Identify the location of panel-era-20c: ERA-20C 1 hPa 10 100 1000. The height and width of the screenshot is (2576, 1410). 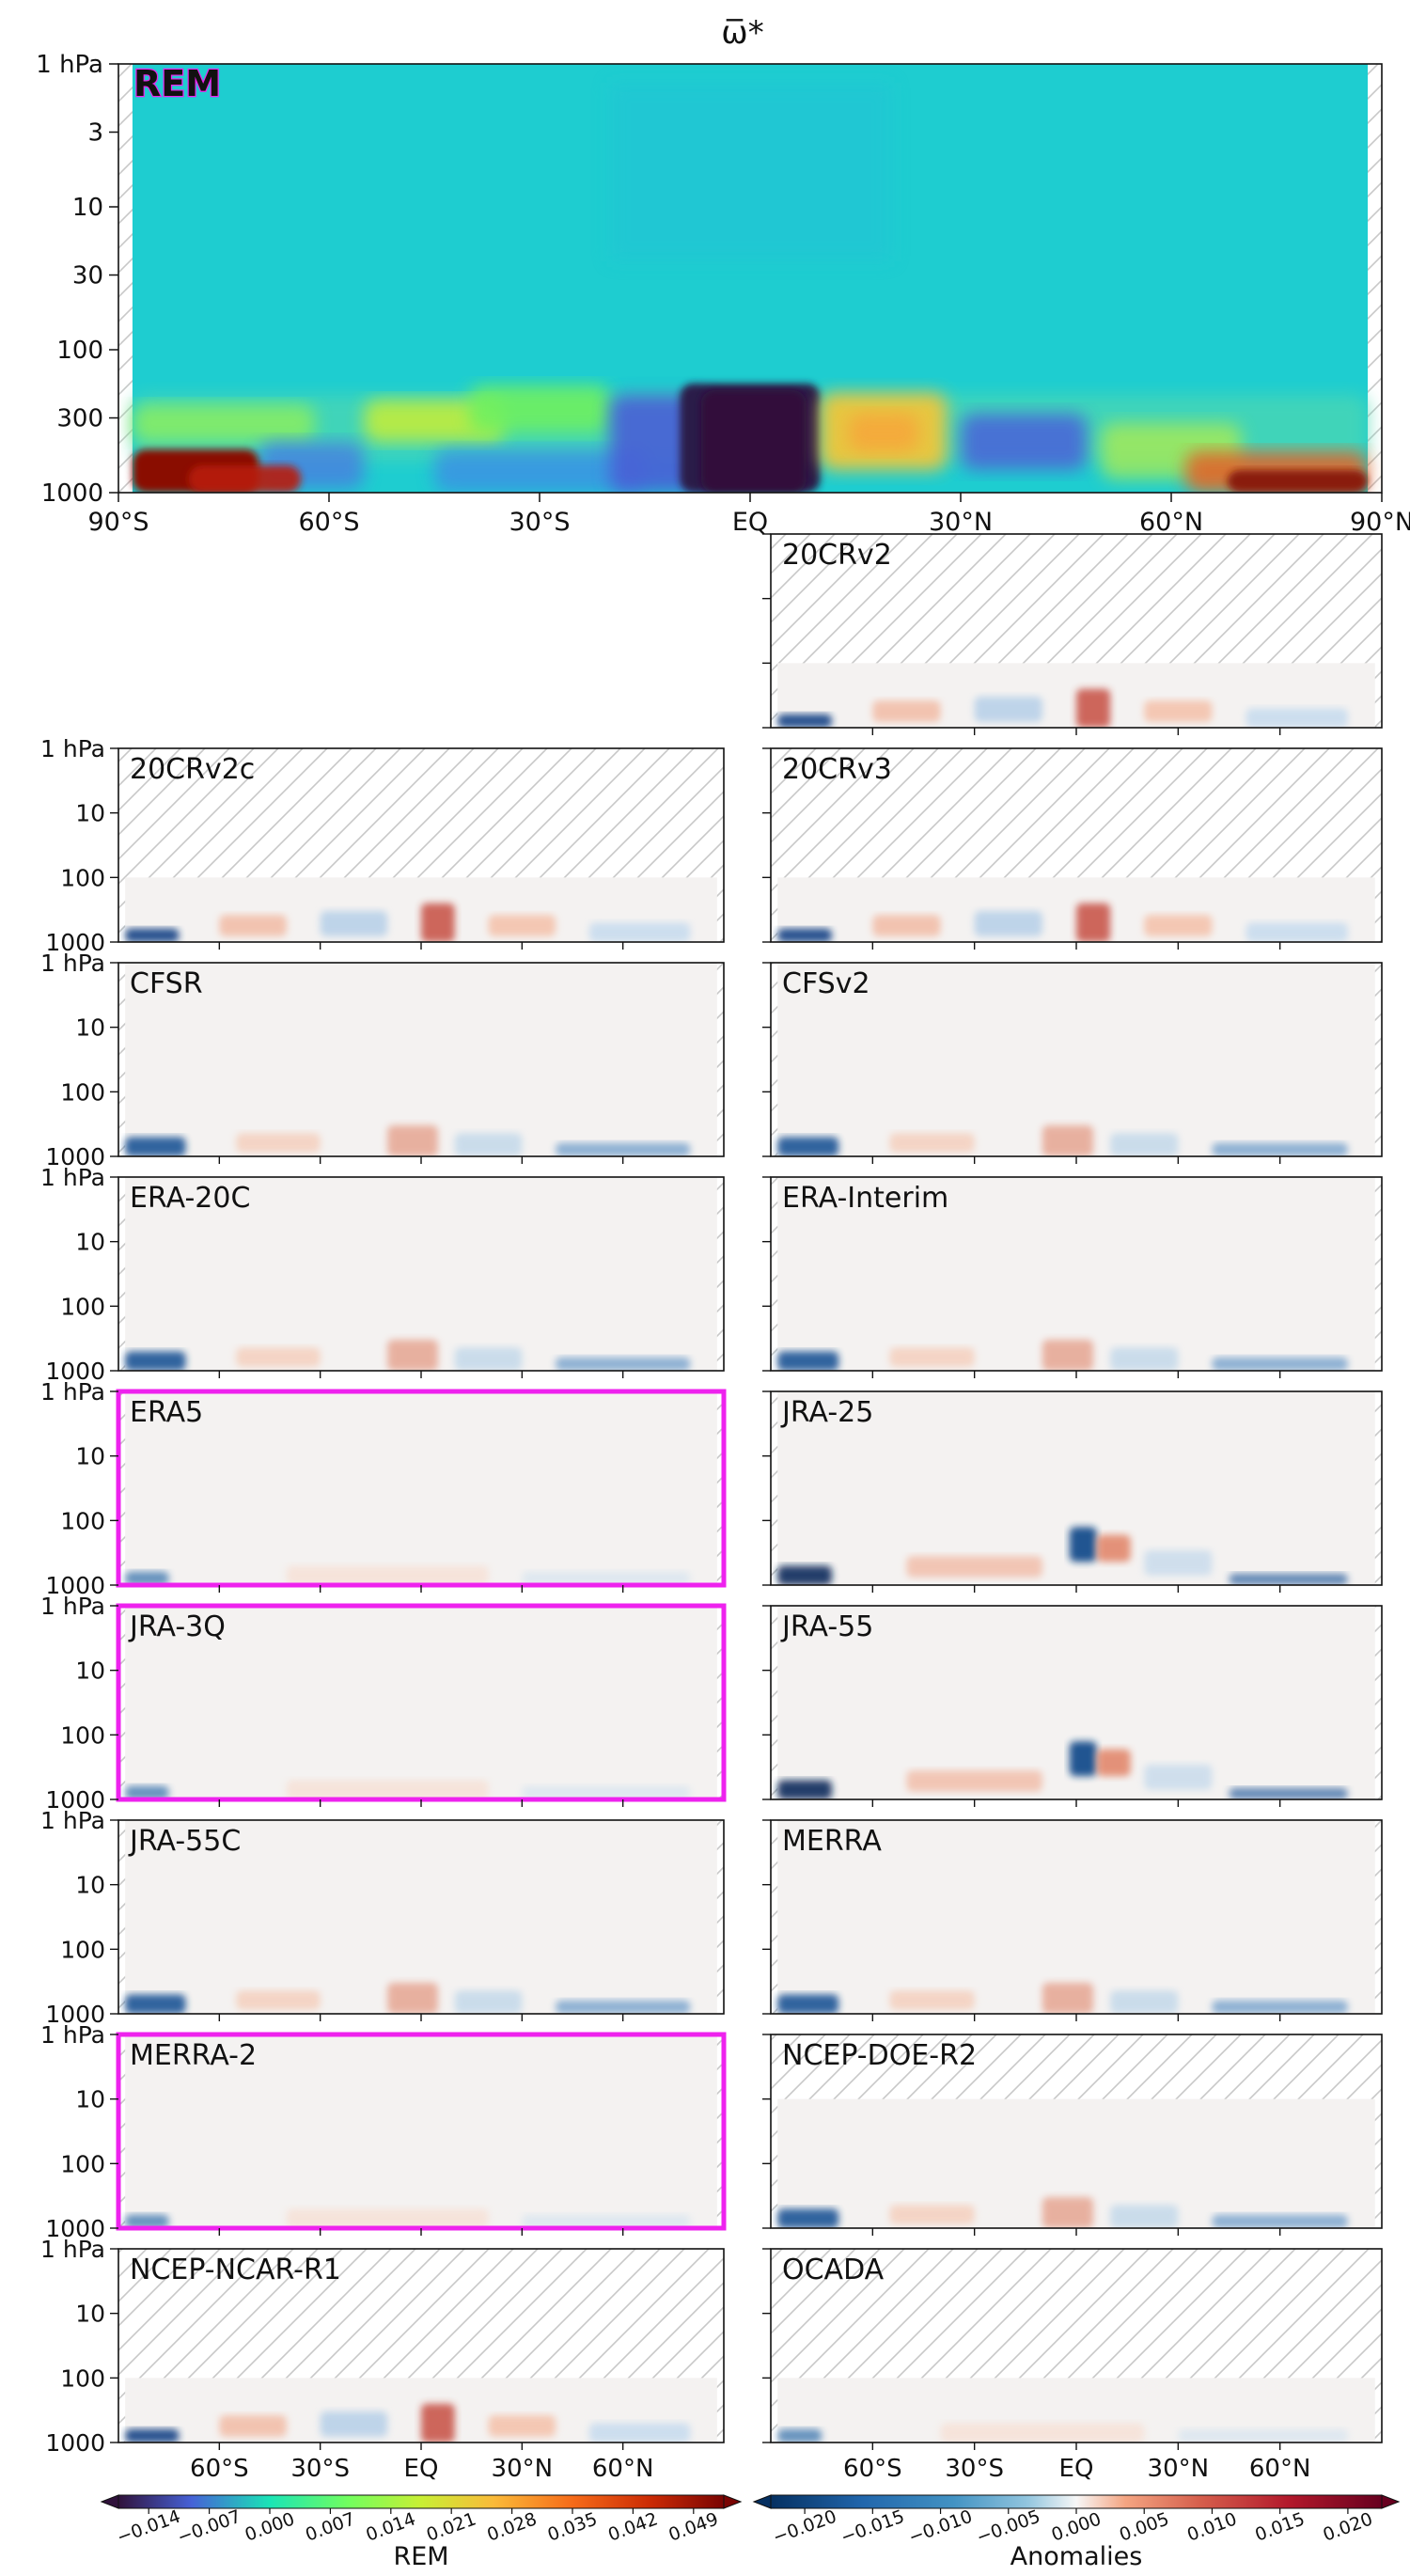
(382, 1274).